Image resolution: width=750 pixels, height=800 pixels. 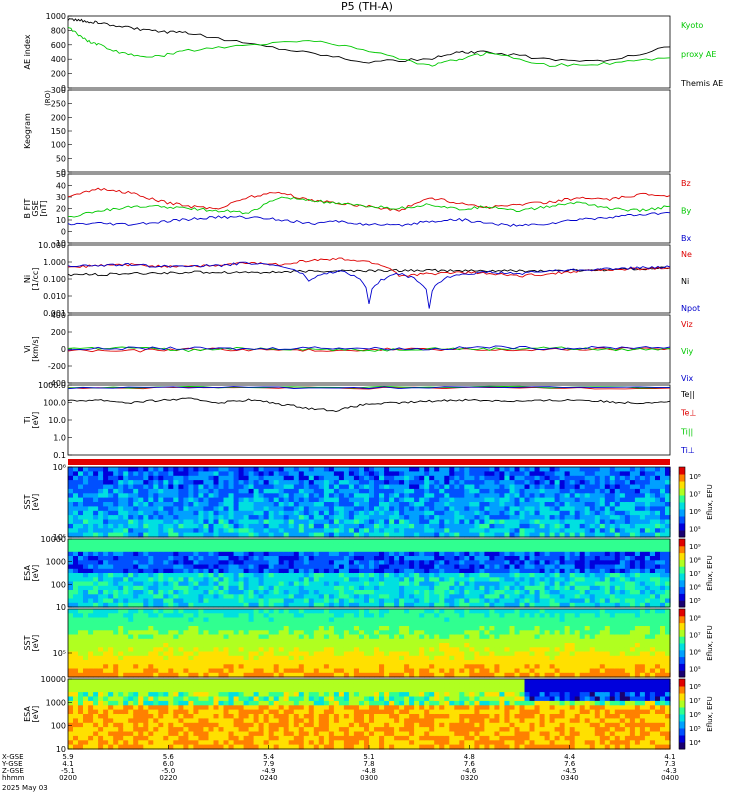 What do you see at coordinates (61, 197) in the screenshot?
I see `y-tick-label: 30` at bounding box center [61, 197].